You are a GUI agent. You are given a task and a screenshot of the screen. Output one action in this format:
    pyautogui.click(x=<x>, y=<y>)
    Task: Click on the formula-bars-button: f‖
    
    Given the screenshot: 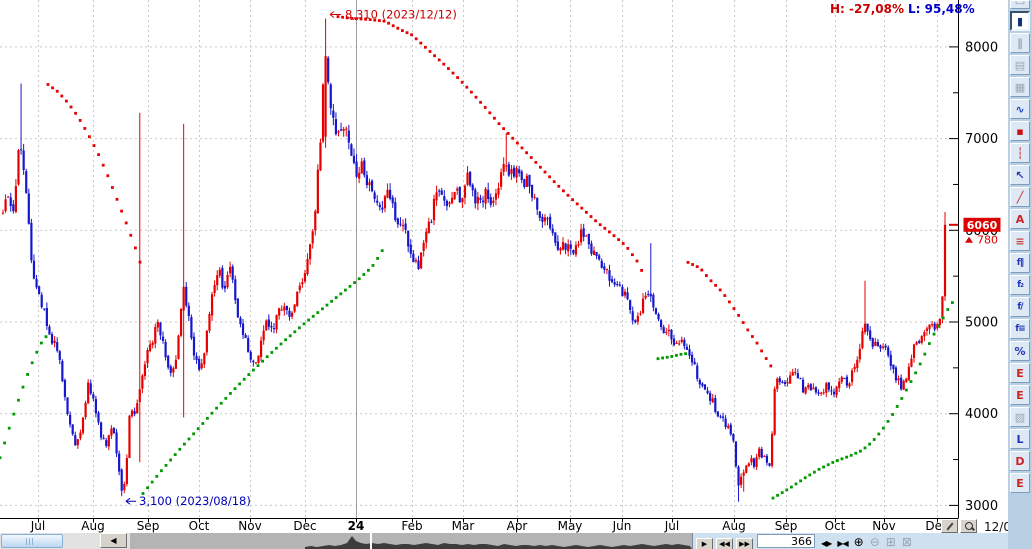 What is the action you would take?
    pyautogui.click(x=1020, y=263)
    